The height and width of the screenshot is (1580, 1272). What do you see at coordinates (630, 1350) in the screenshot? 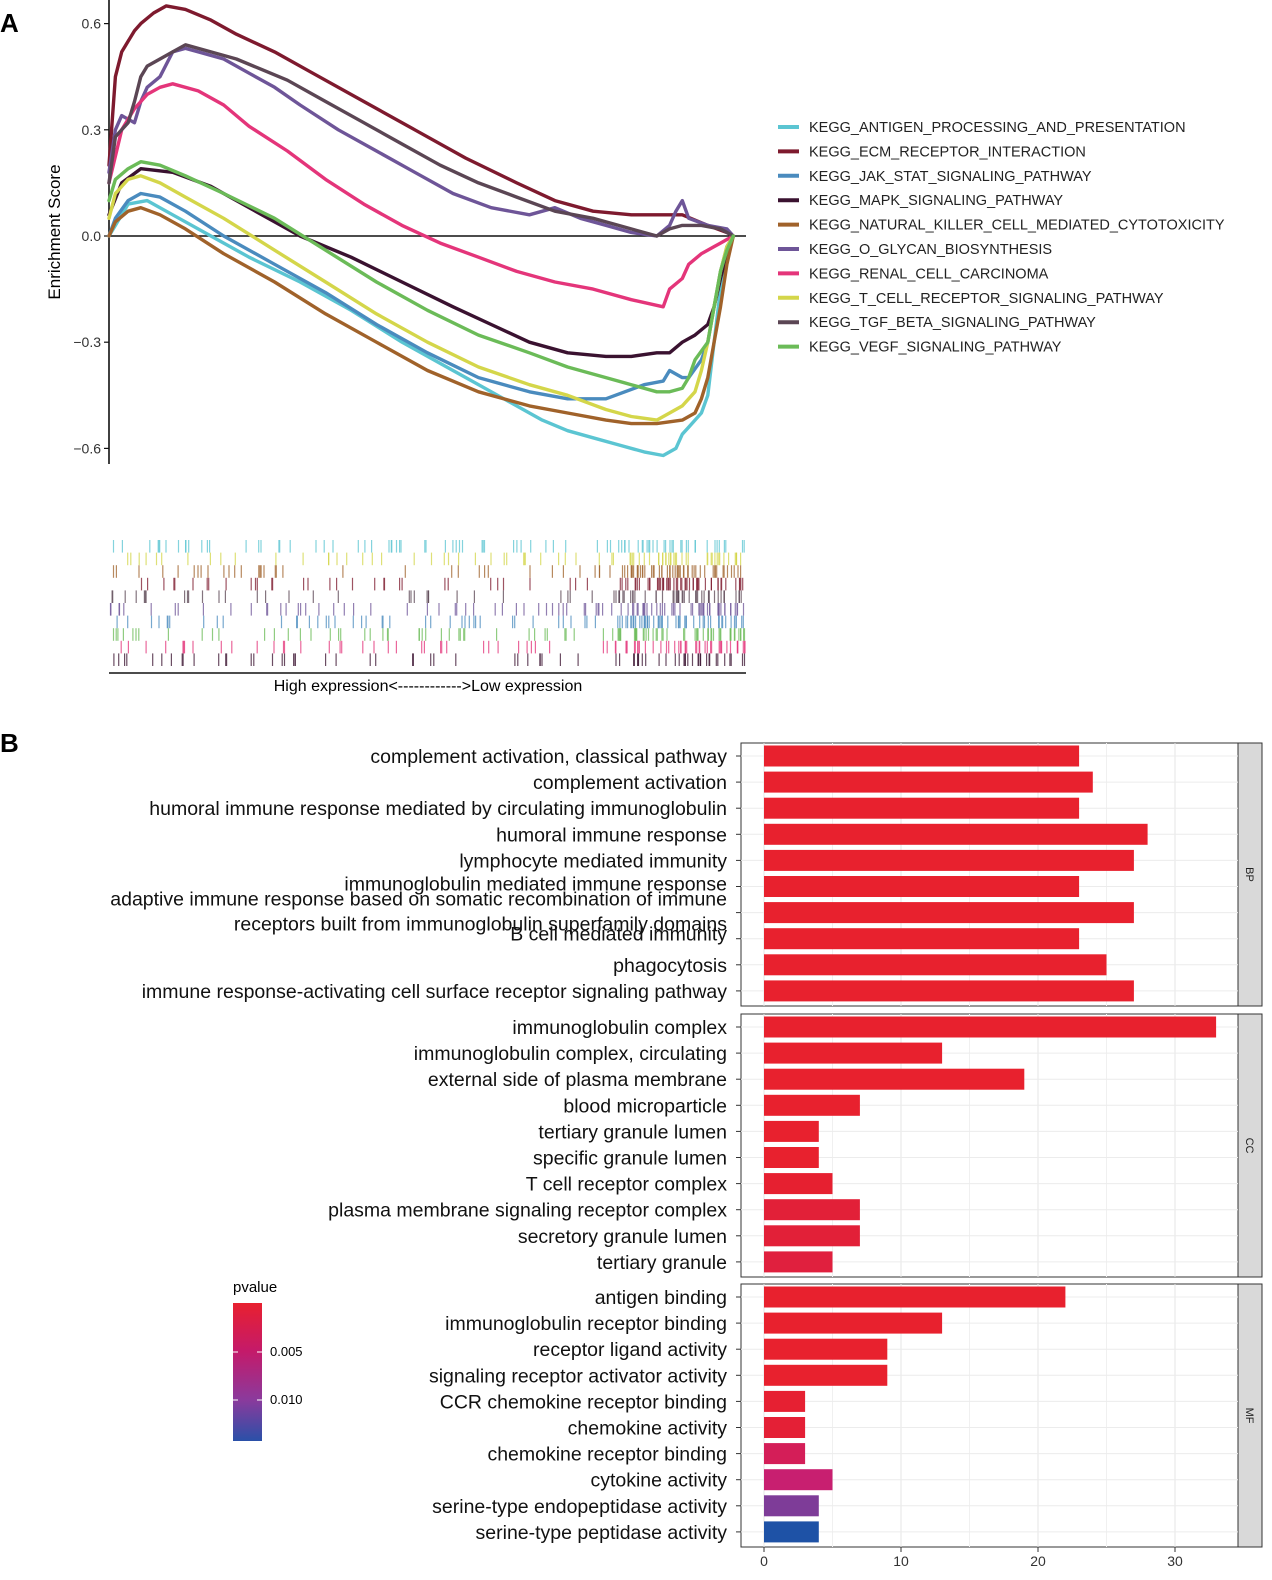
I see `go-term-label: receptor ligand activity` at bounding box center [630, 1350].